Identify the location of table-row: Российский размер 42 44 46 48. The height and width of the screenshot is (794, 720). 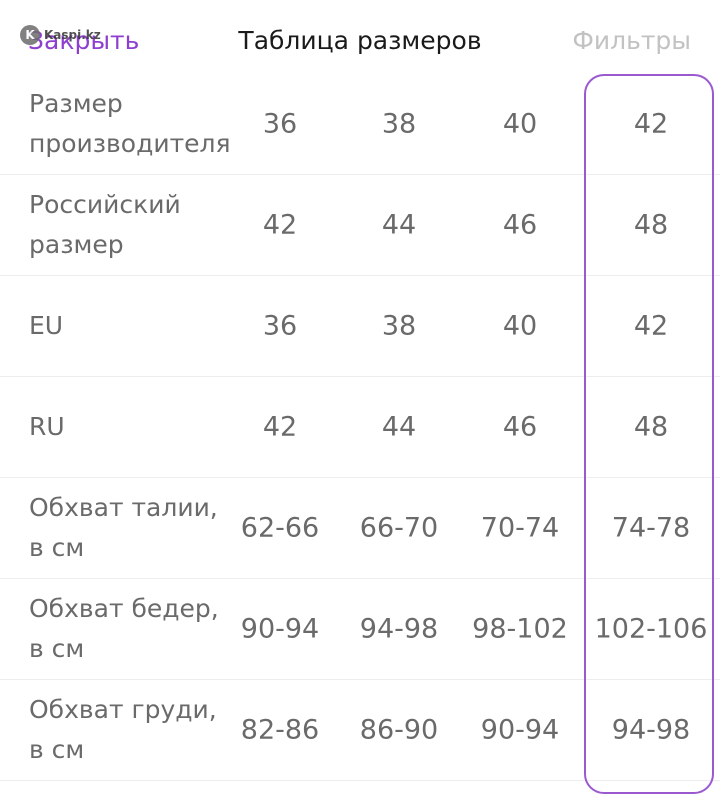
(360, 225).